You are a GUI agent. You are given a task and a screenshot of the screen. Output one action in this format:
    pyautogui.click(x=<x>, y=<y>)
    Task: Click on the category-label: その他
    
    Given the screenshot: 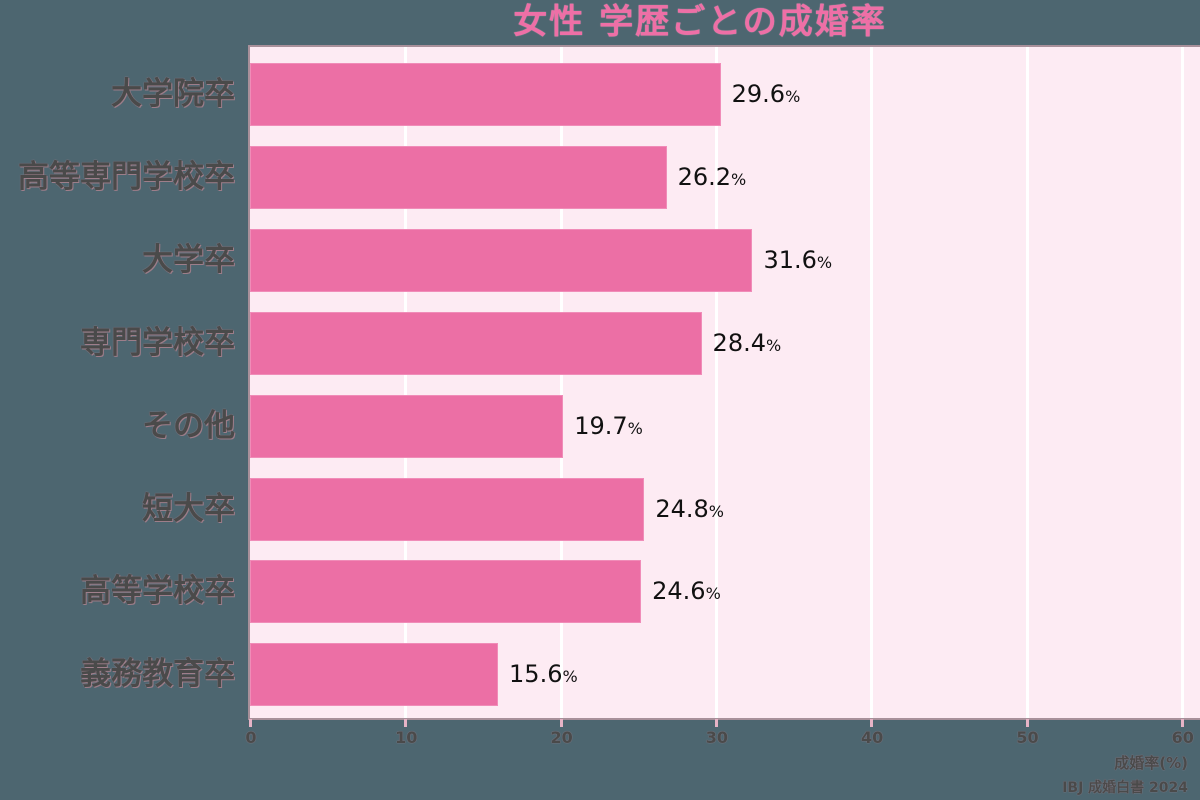 What is the action you would take?
    pyautogui.click(x=188, y=426)
    